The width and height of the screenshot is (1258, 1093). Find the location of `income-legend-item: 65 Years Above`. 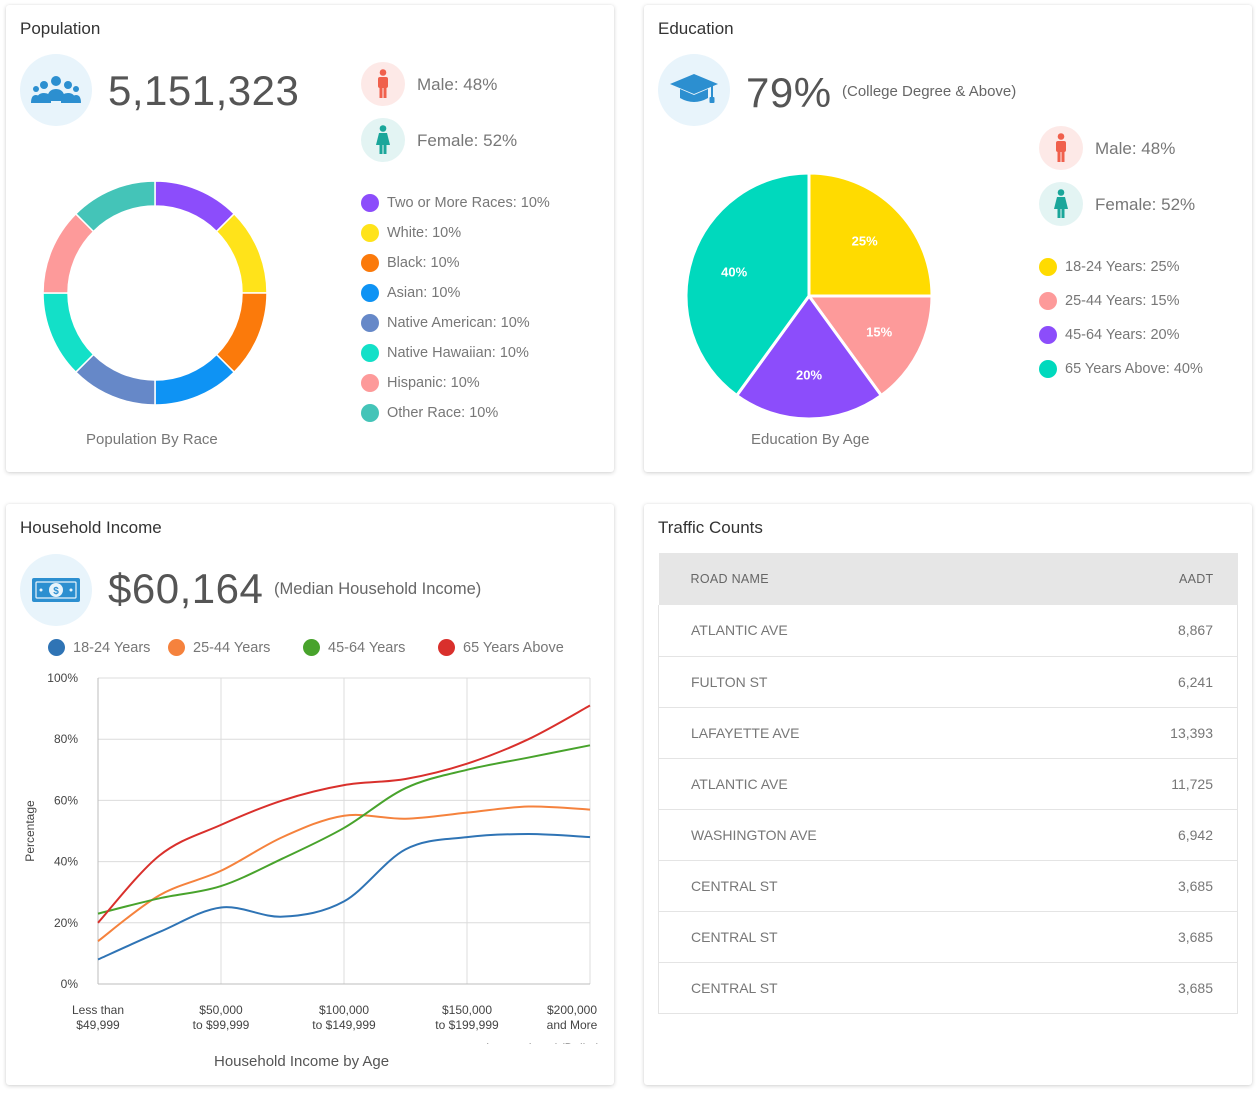

income-legend-item: 65 Years Above is located at coordinates (501, 647).